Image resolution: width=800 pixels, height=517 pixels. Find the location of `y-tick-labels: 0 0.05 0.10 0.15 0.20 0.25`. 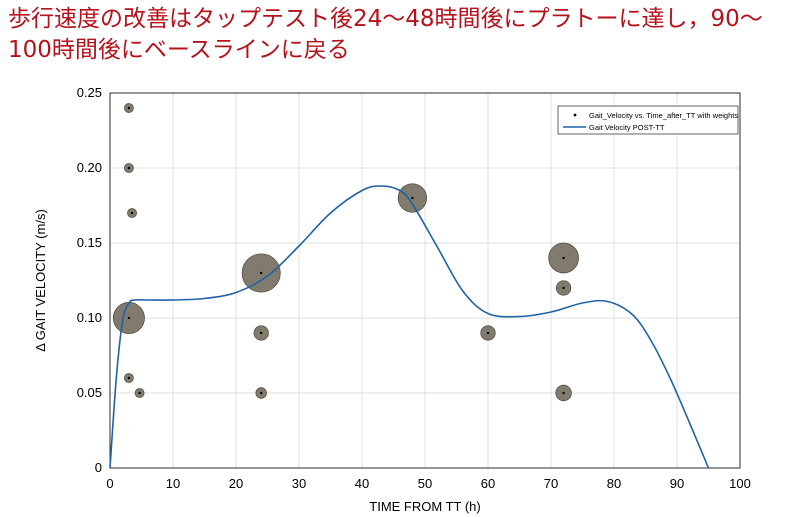

y-tick-labels: 0 0.05 0.10 0.15 0.20 0.25 is located at coordinates (89, 280).